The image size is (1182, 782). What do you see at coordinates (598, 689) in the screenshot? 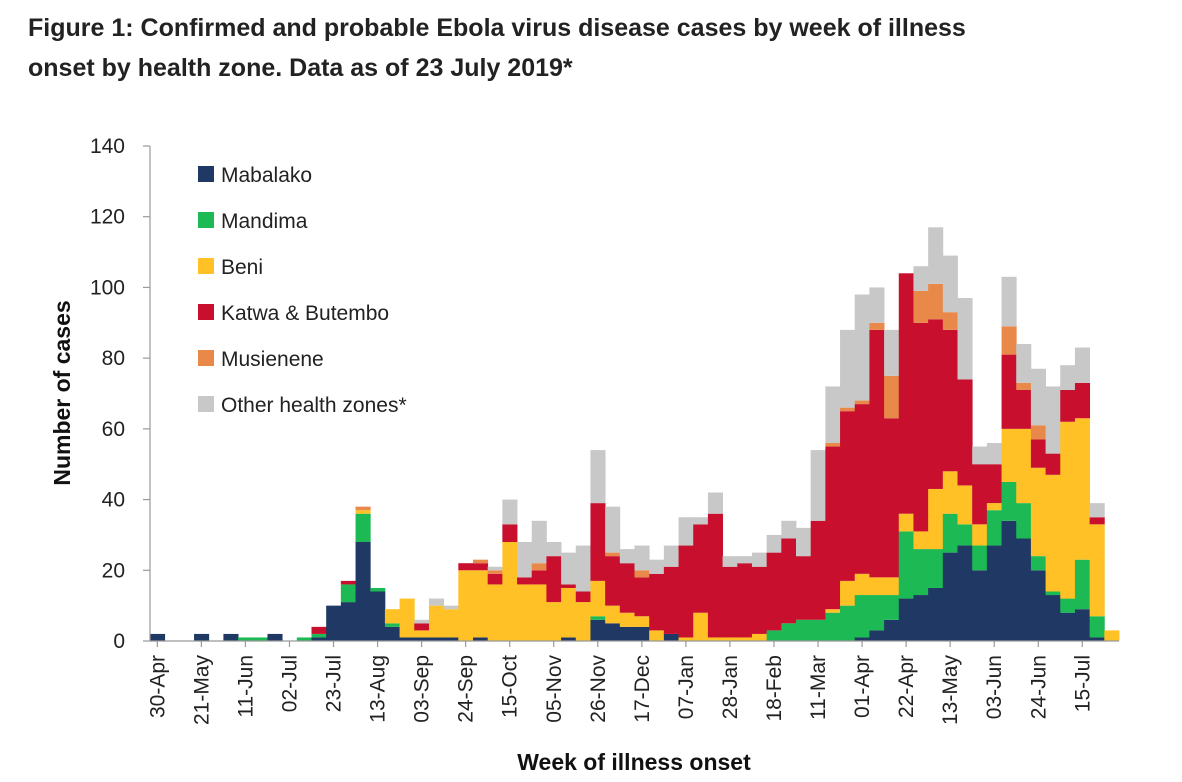
I see `x-tick-label: 26-Nov` at bounding box center [598, 689].